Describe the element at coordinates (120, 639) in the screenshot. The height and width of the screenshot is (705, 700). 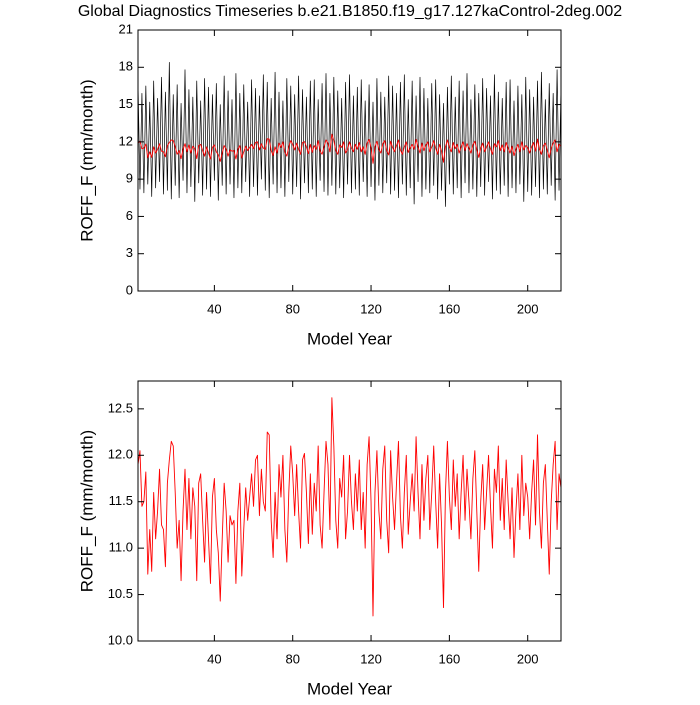
I see `y-tick-label: 10.0` at that location.